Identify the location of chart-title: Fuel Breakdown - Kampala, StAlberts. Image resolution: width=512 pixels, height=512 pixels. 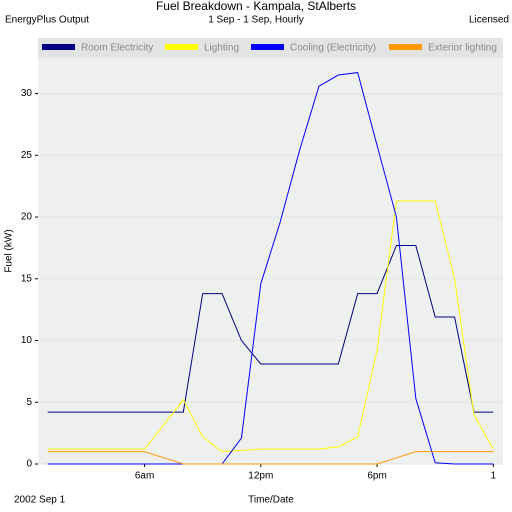
(256, 6).